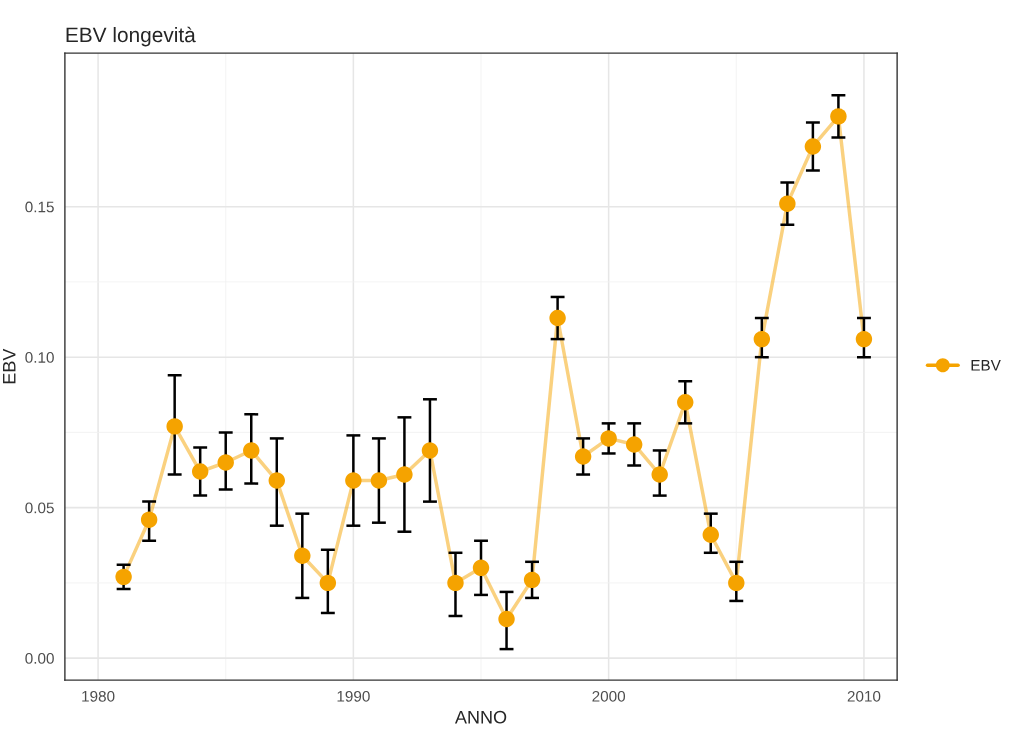 Image resolution: width=1030 pixels, height=749 pixels. Describe the element at coordinates (39, 357) in the screenshot. I see `y-tick-label: 0.10` at that location.